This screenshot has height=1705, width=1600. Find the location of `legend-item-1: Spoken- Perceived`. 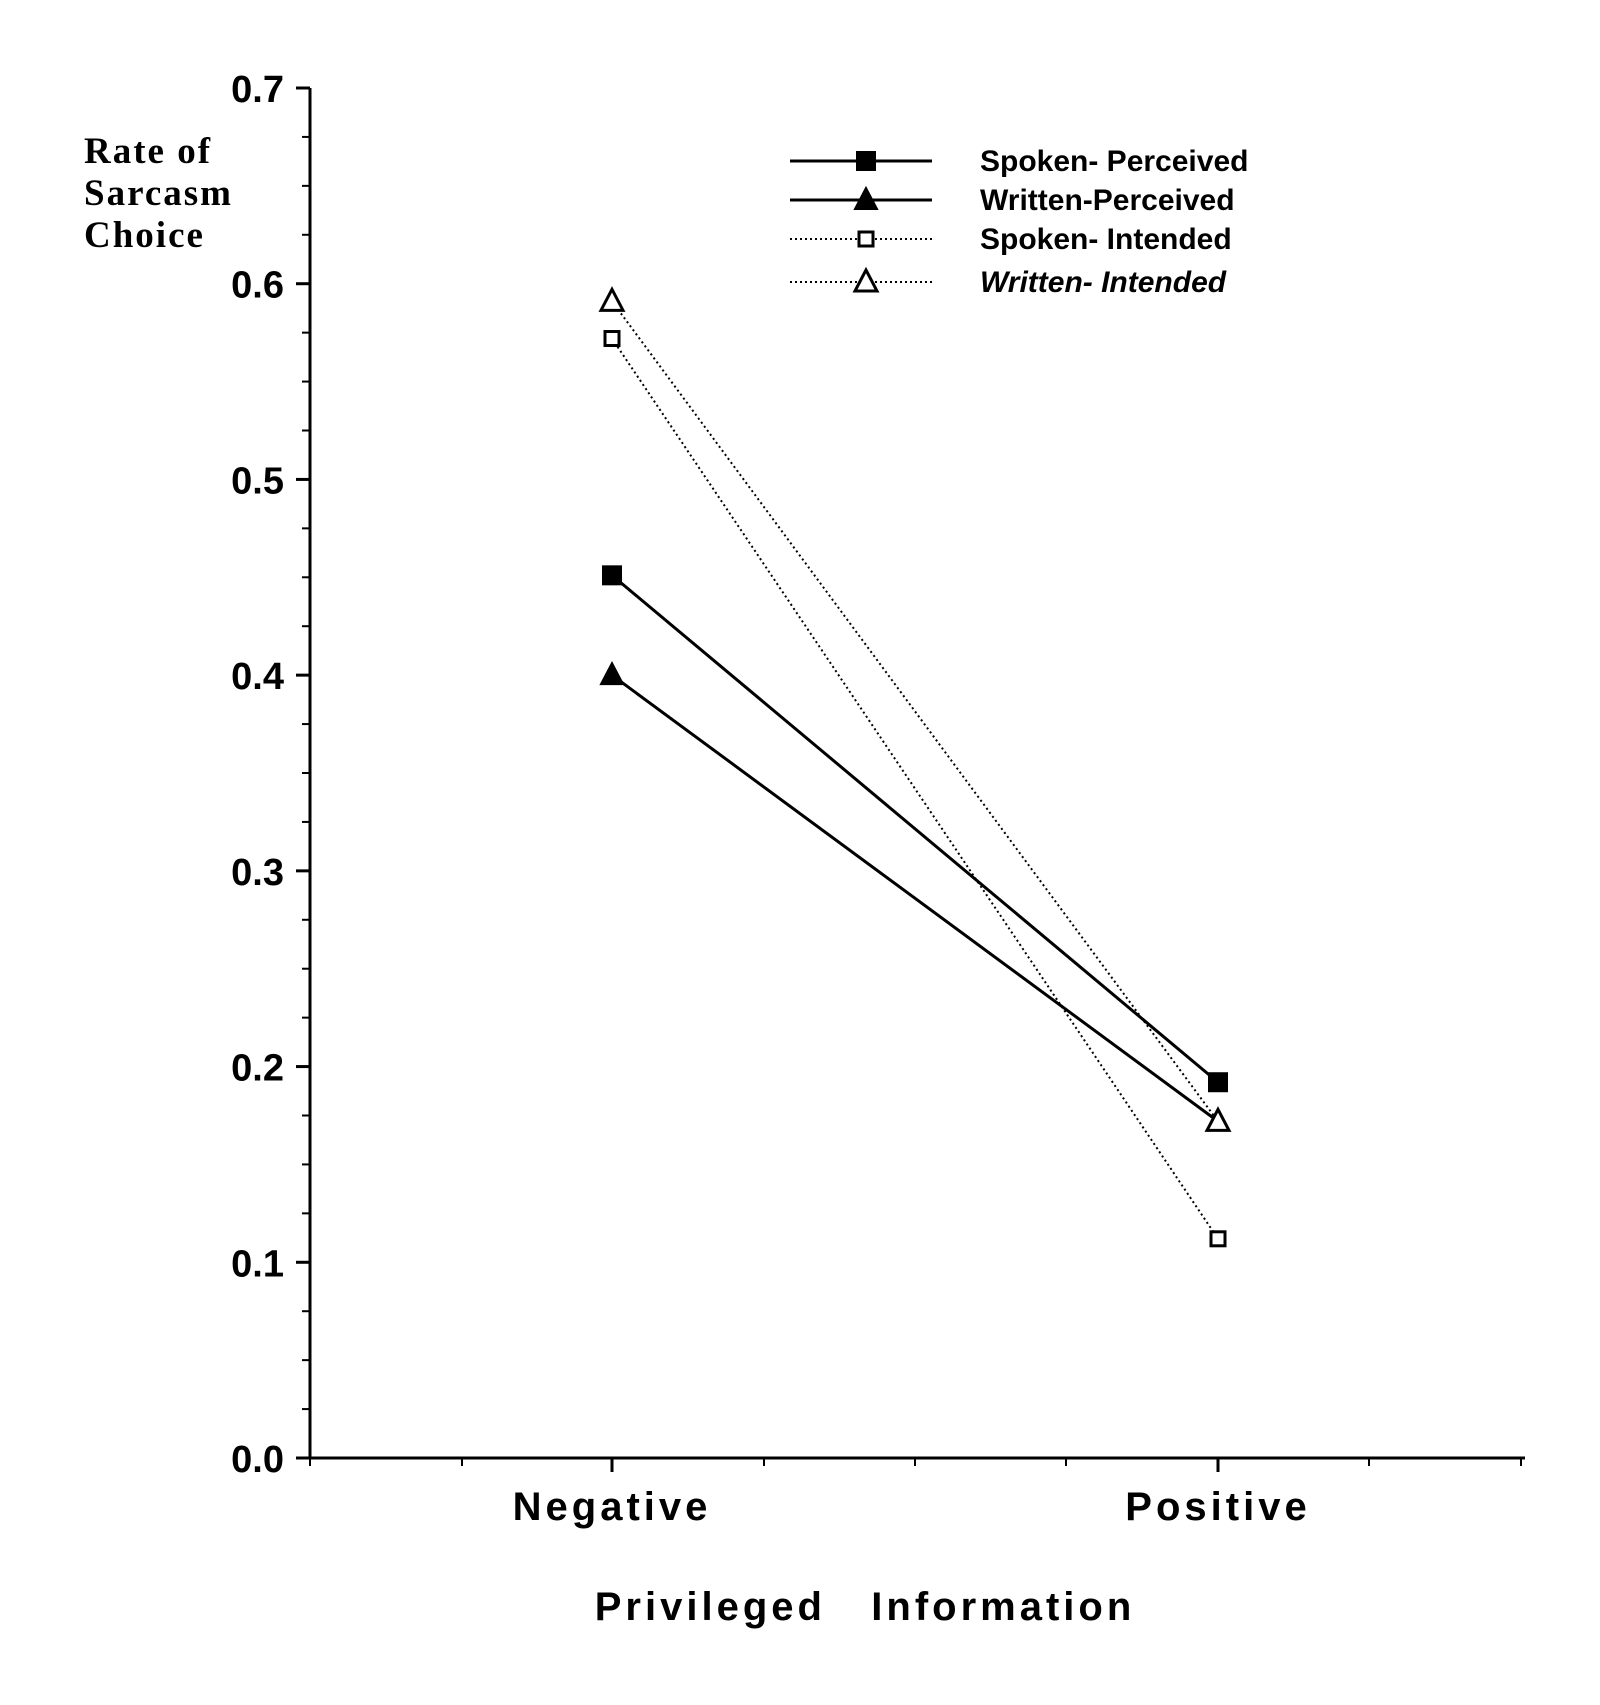

legend-item-1: Spoken- Perceived is located at coordinates (1019, 161).